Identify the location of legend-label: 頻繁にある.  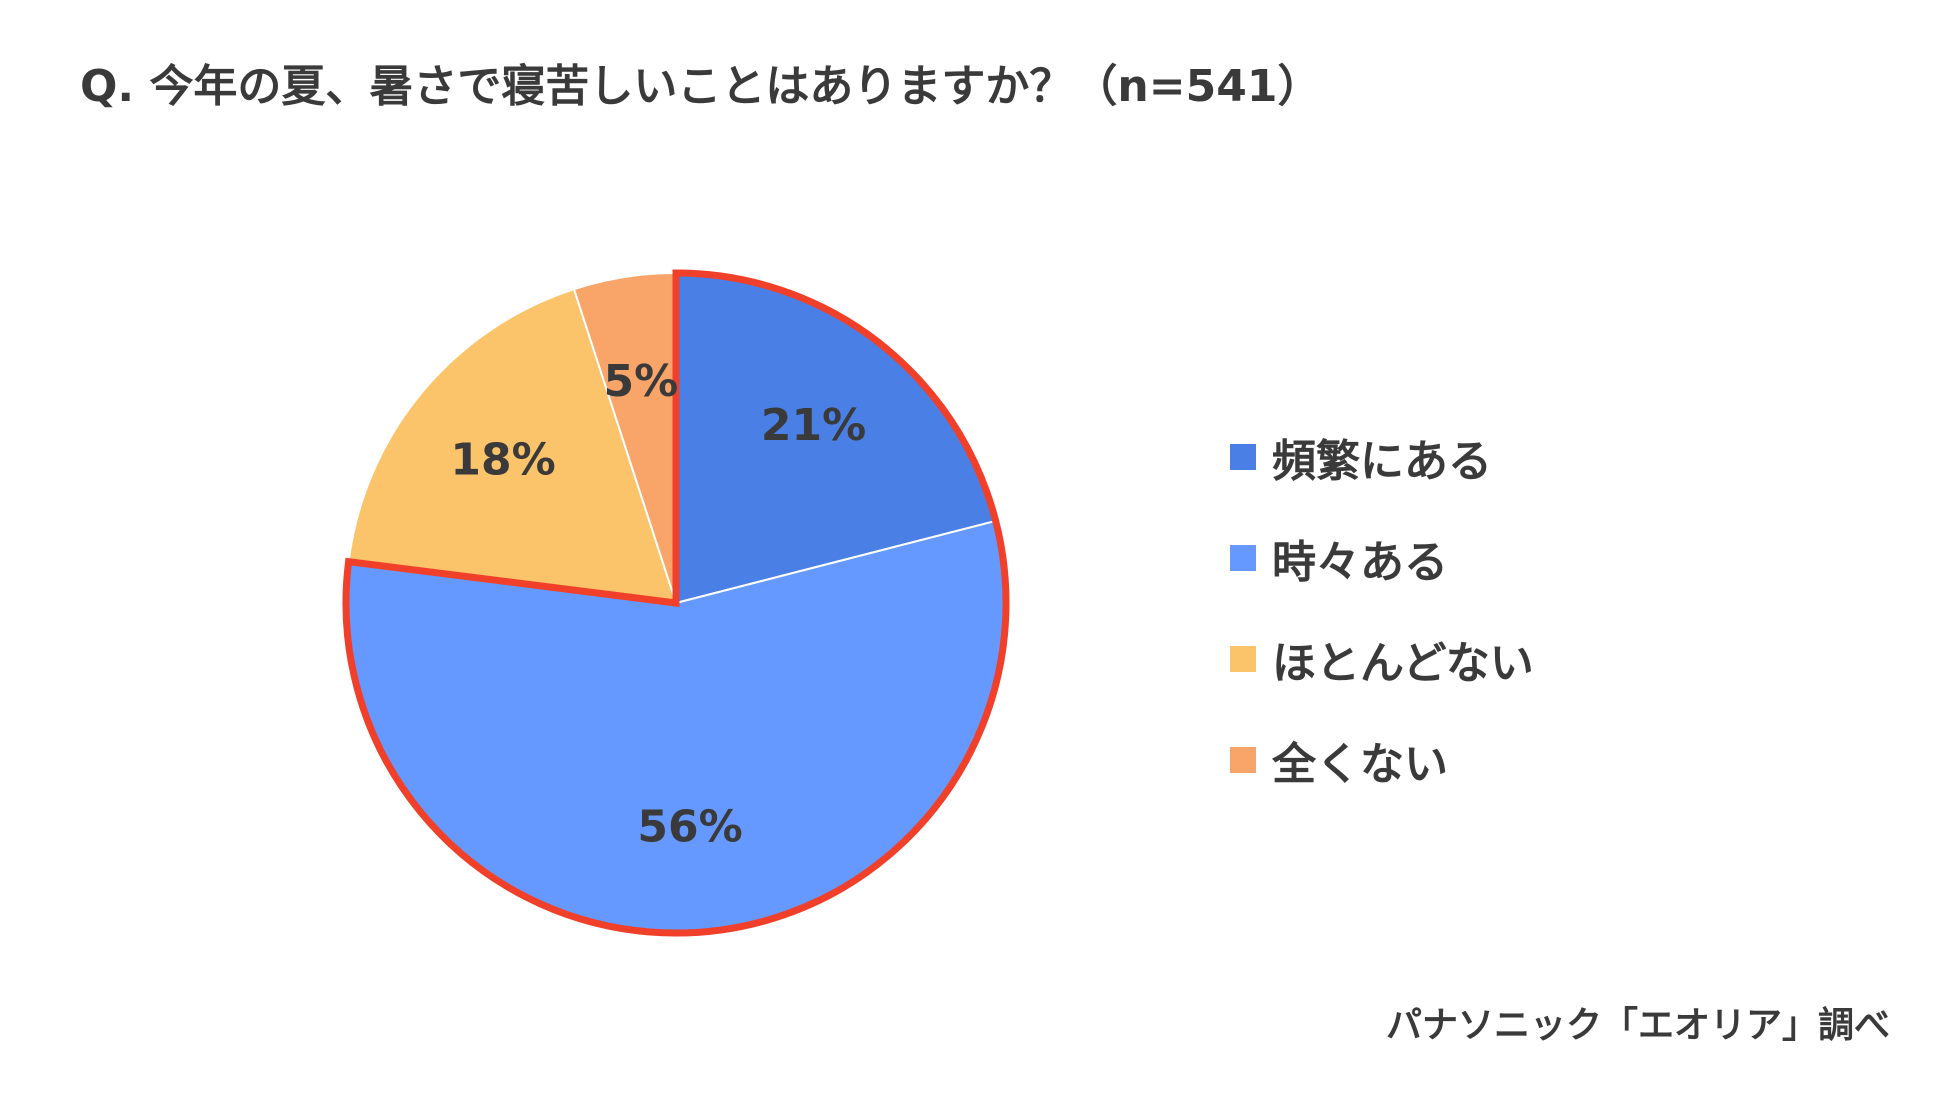
(1382, 461).